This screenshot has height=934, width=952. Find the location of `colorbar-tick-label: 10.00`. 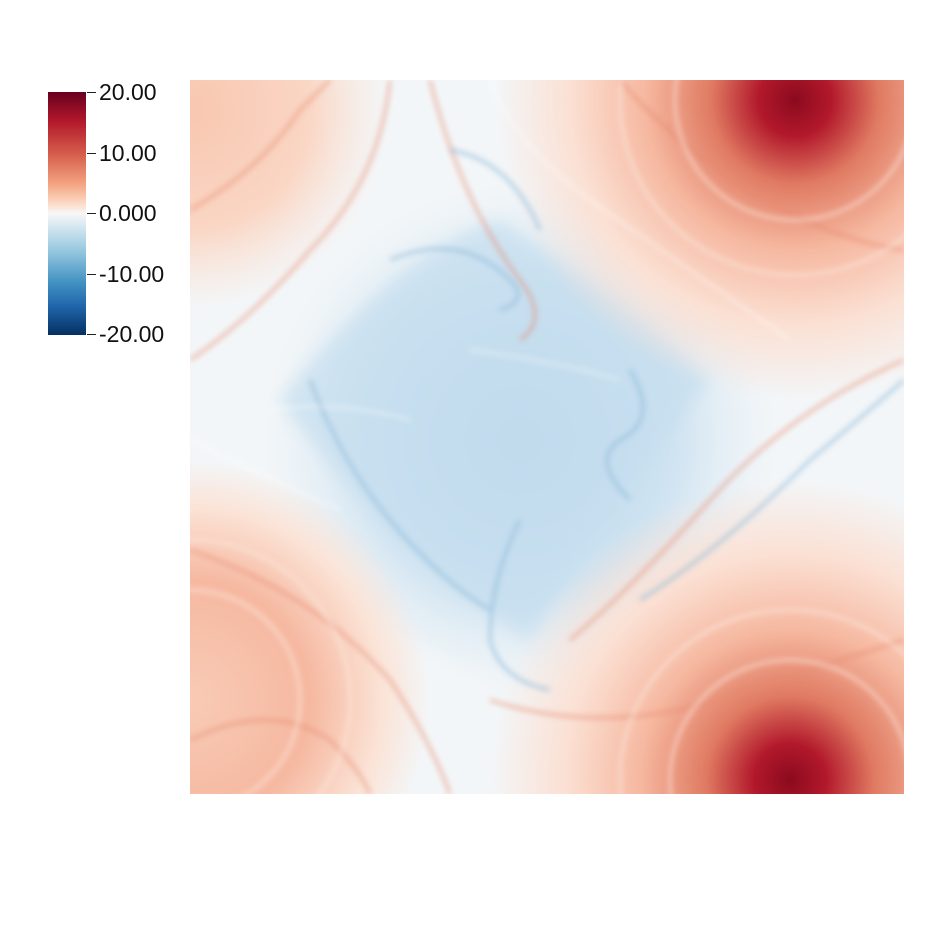

colorbar-tick-label: 10.00 is located at coordinates (128, 153).